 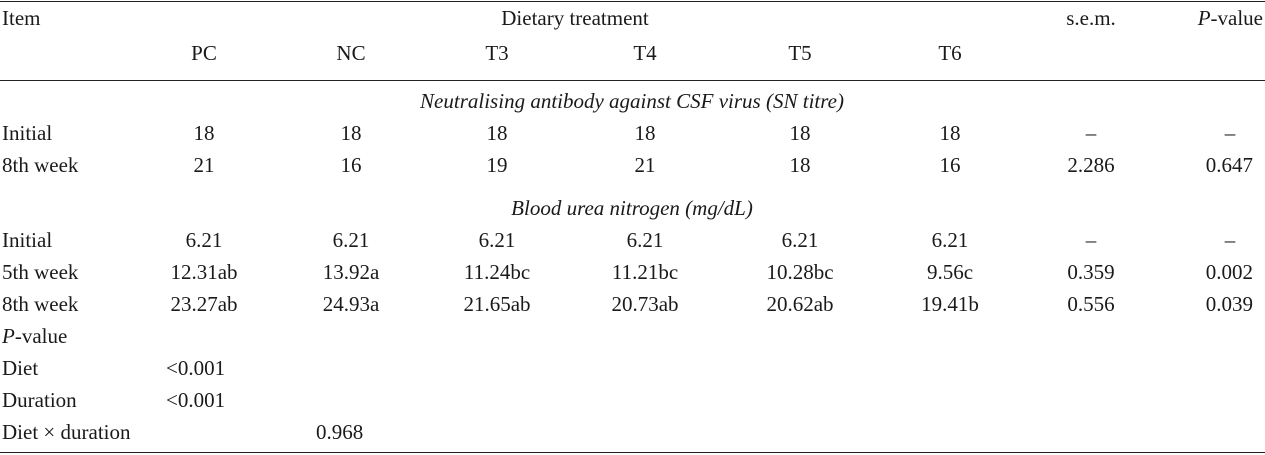 I want to click on table-cell: 19.41b, so click(x=950, y=304).